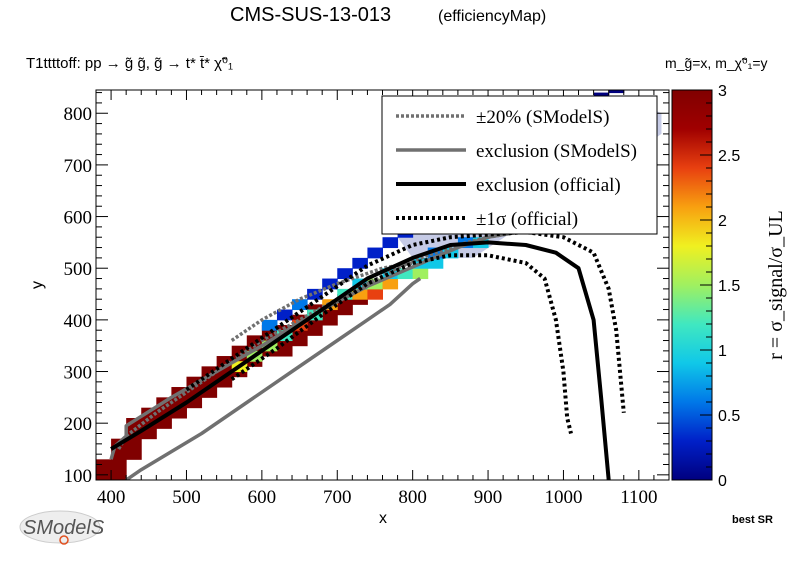 The height and width of the screenshot is (572, 796). I want to click on color-bar-axis: 0 0.5 1 1.5 2 2.5 3, so click(720, 286).